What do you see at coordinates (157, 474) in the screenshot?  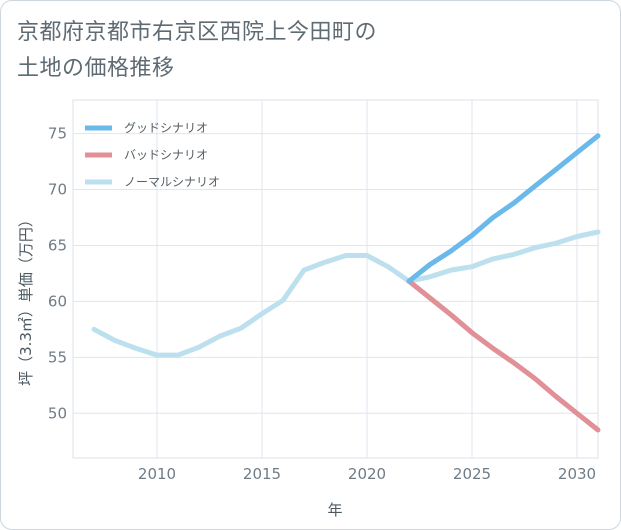 I see `x-tick-label: 2010` at bounding box center [157, 474].